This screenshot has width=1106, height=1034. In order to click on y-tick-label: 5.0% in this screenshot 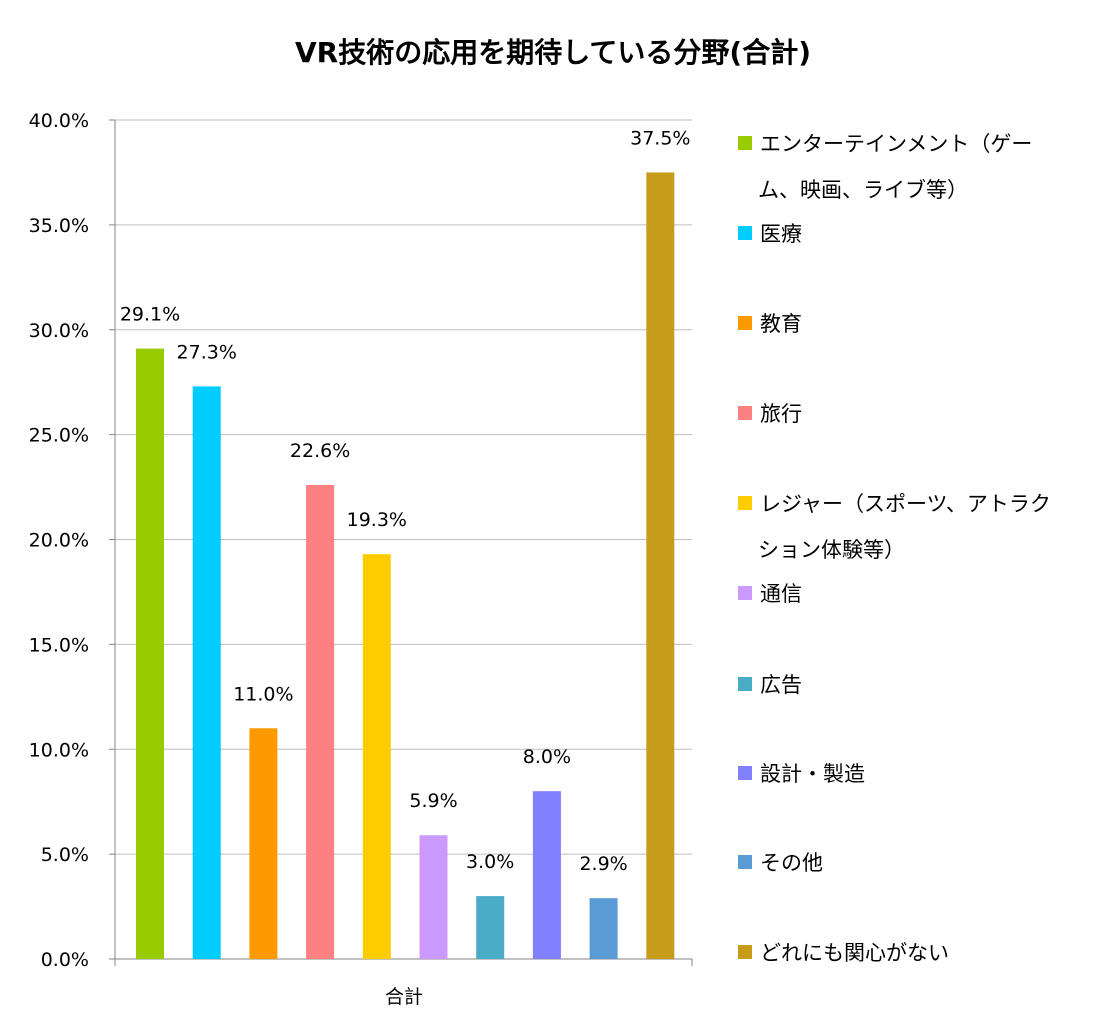, I will do `click(65, 855)`.